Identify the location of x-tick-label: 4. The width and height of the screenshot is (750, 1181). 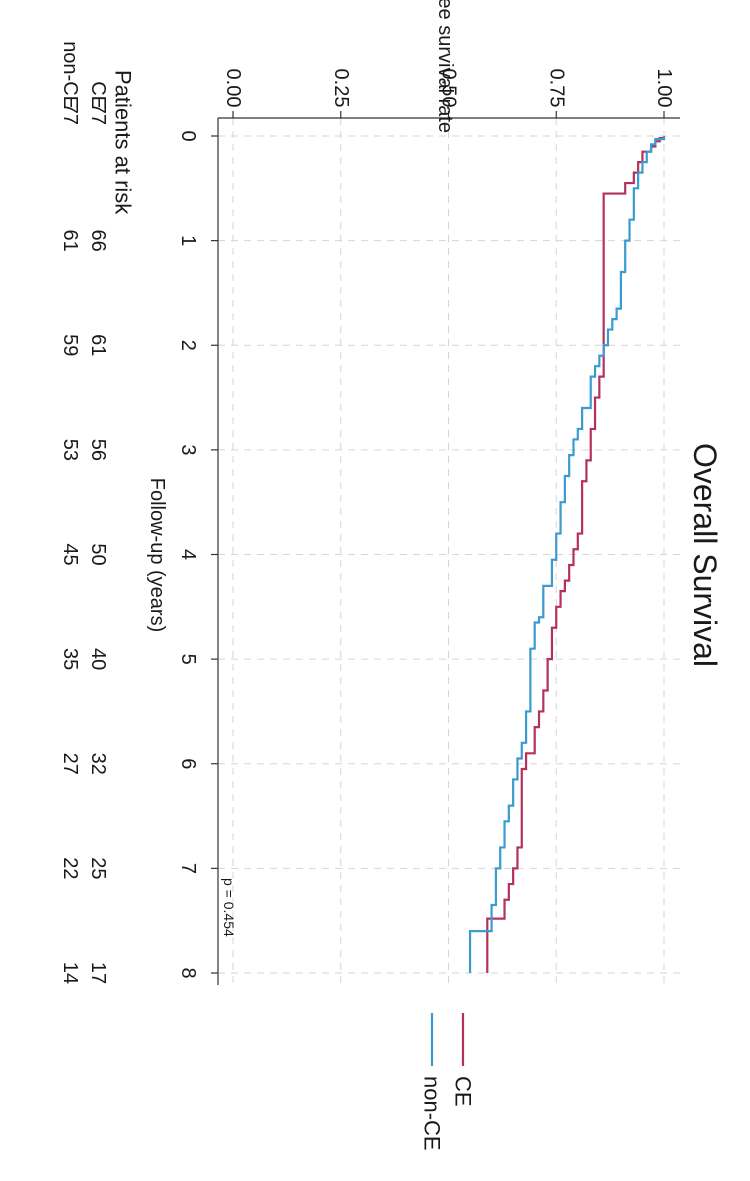
(188, 554).